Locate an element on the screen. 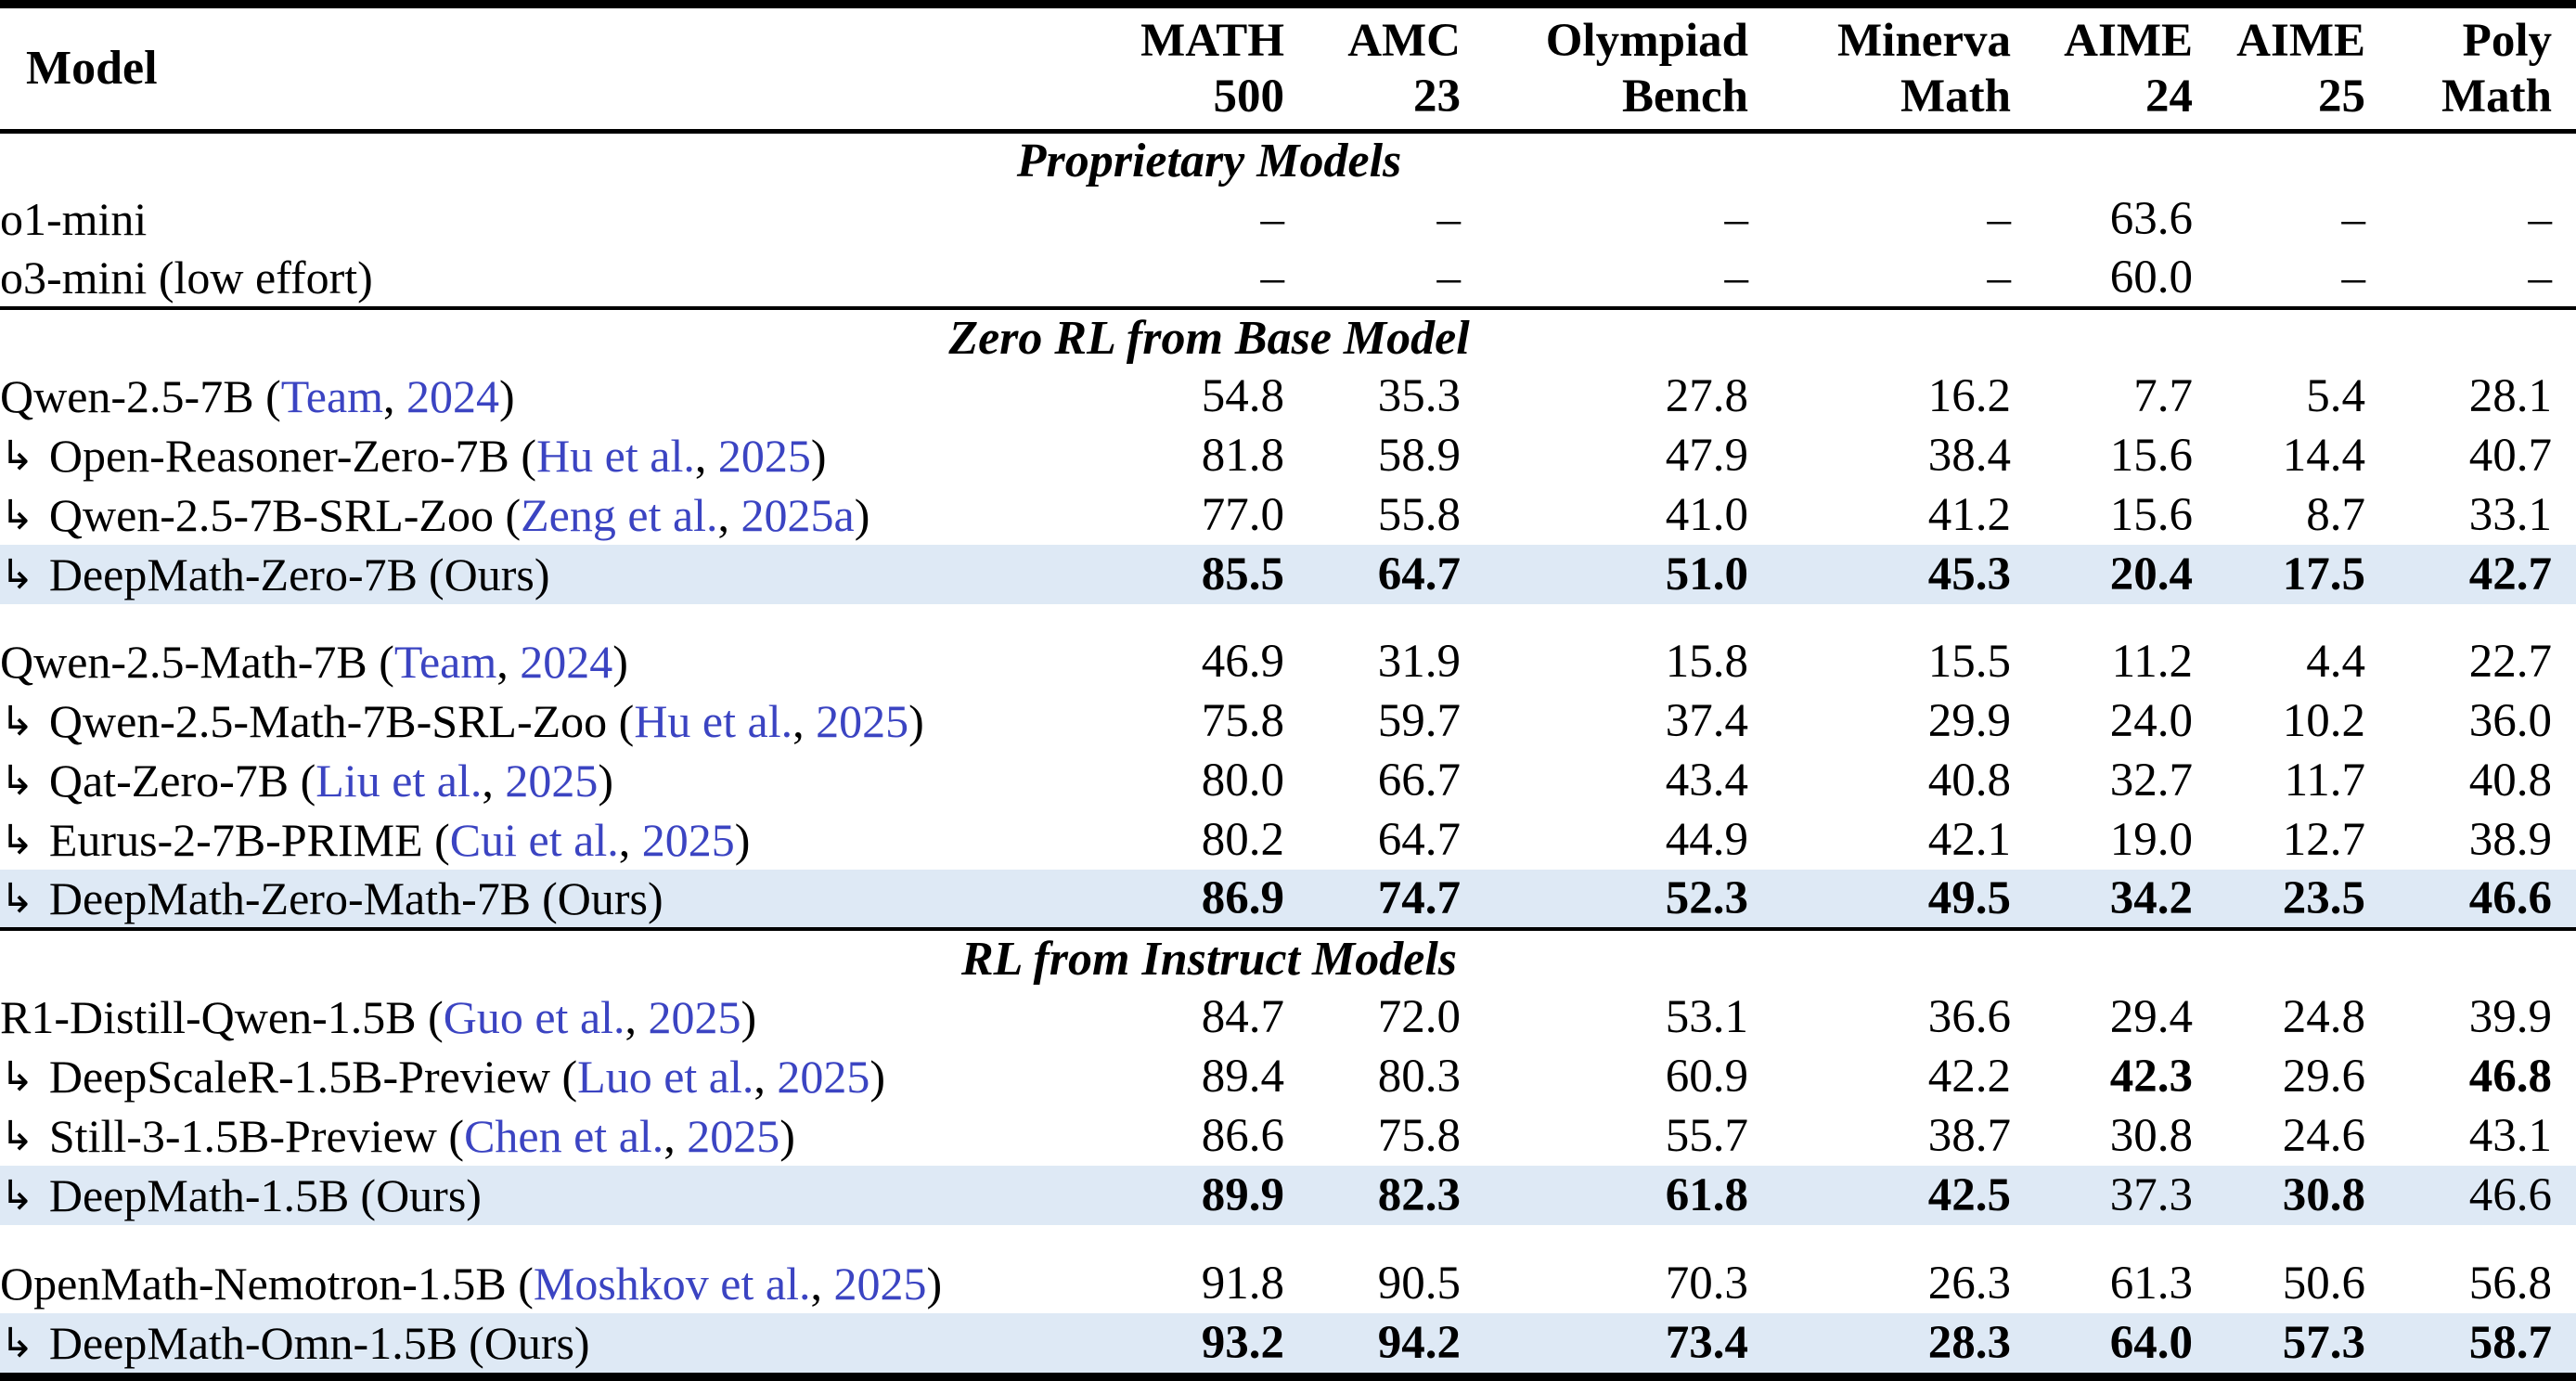 The image size is (2576, 1381). model-cell: ↳ DeepMath-Zero-7B (Ours) is located at coordinates (527, 574).